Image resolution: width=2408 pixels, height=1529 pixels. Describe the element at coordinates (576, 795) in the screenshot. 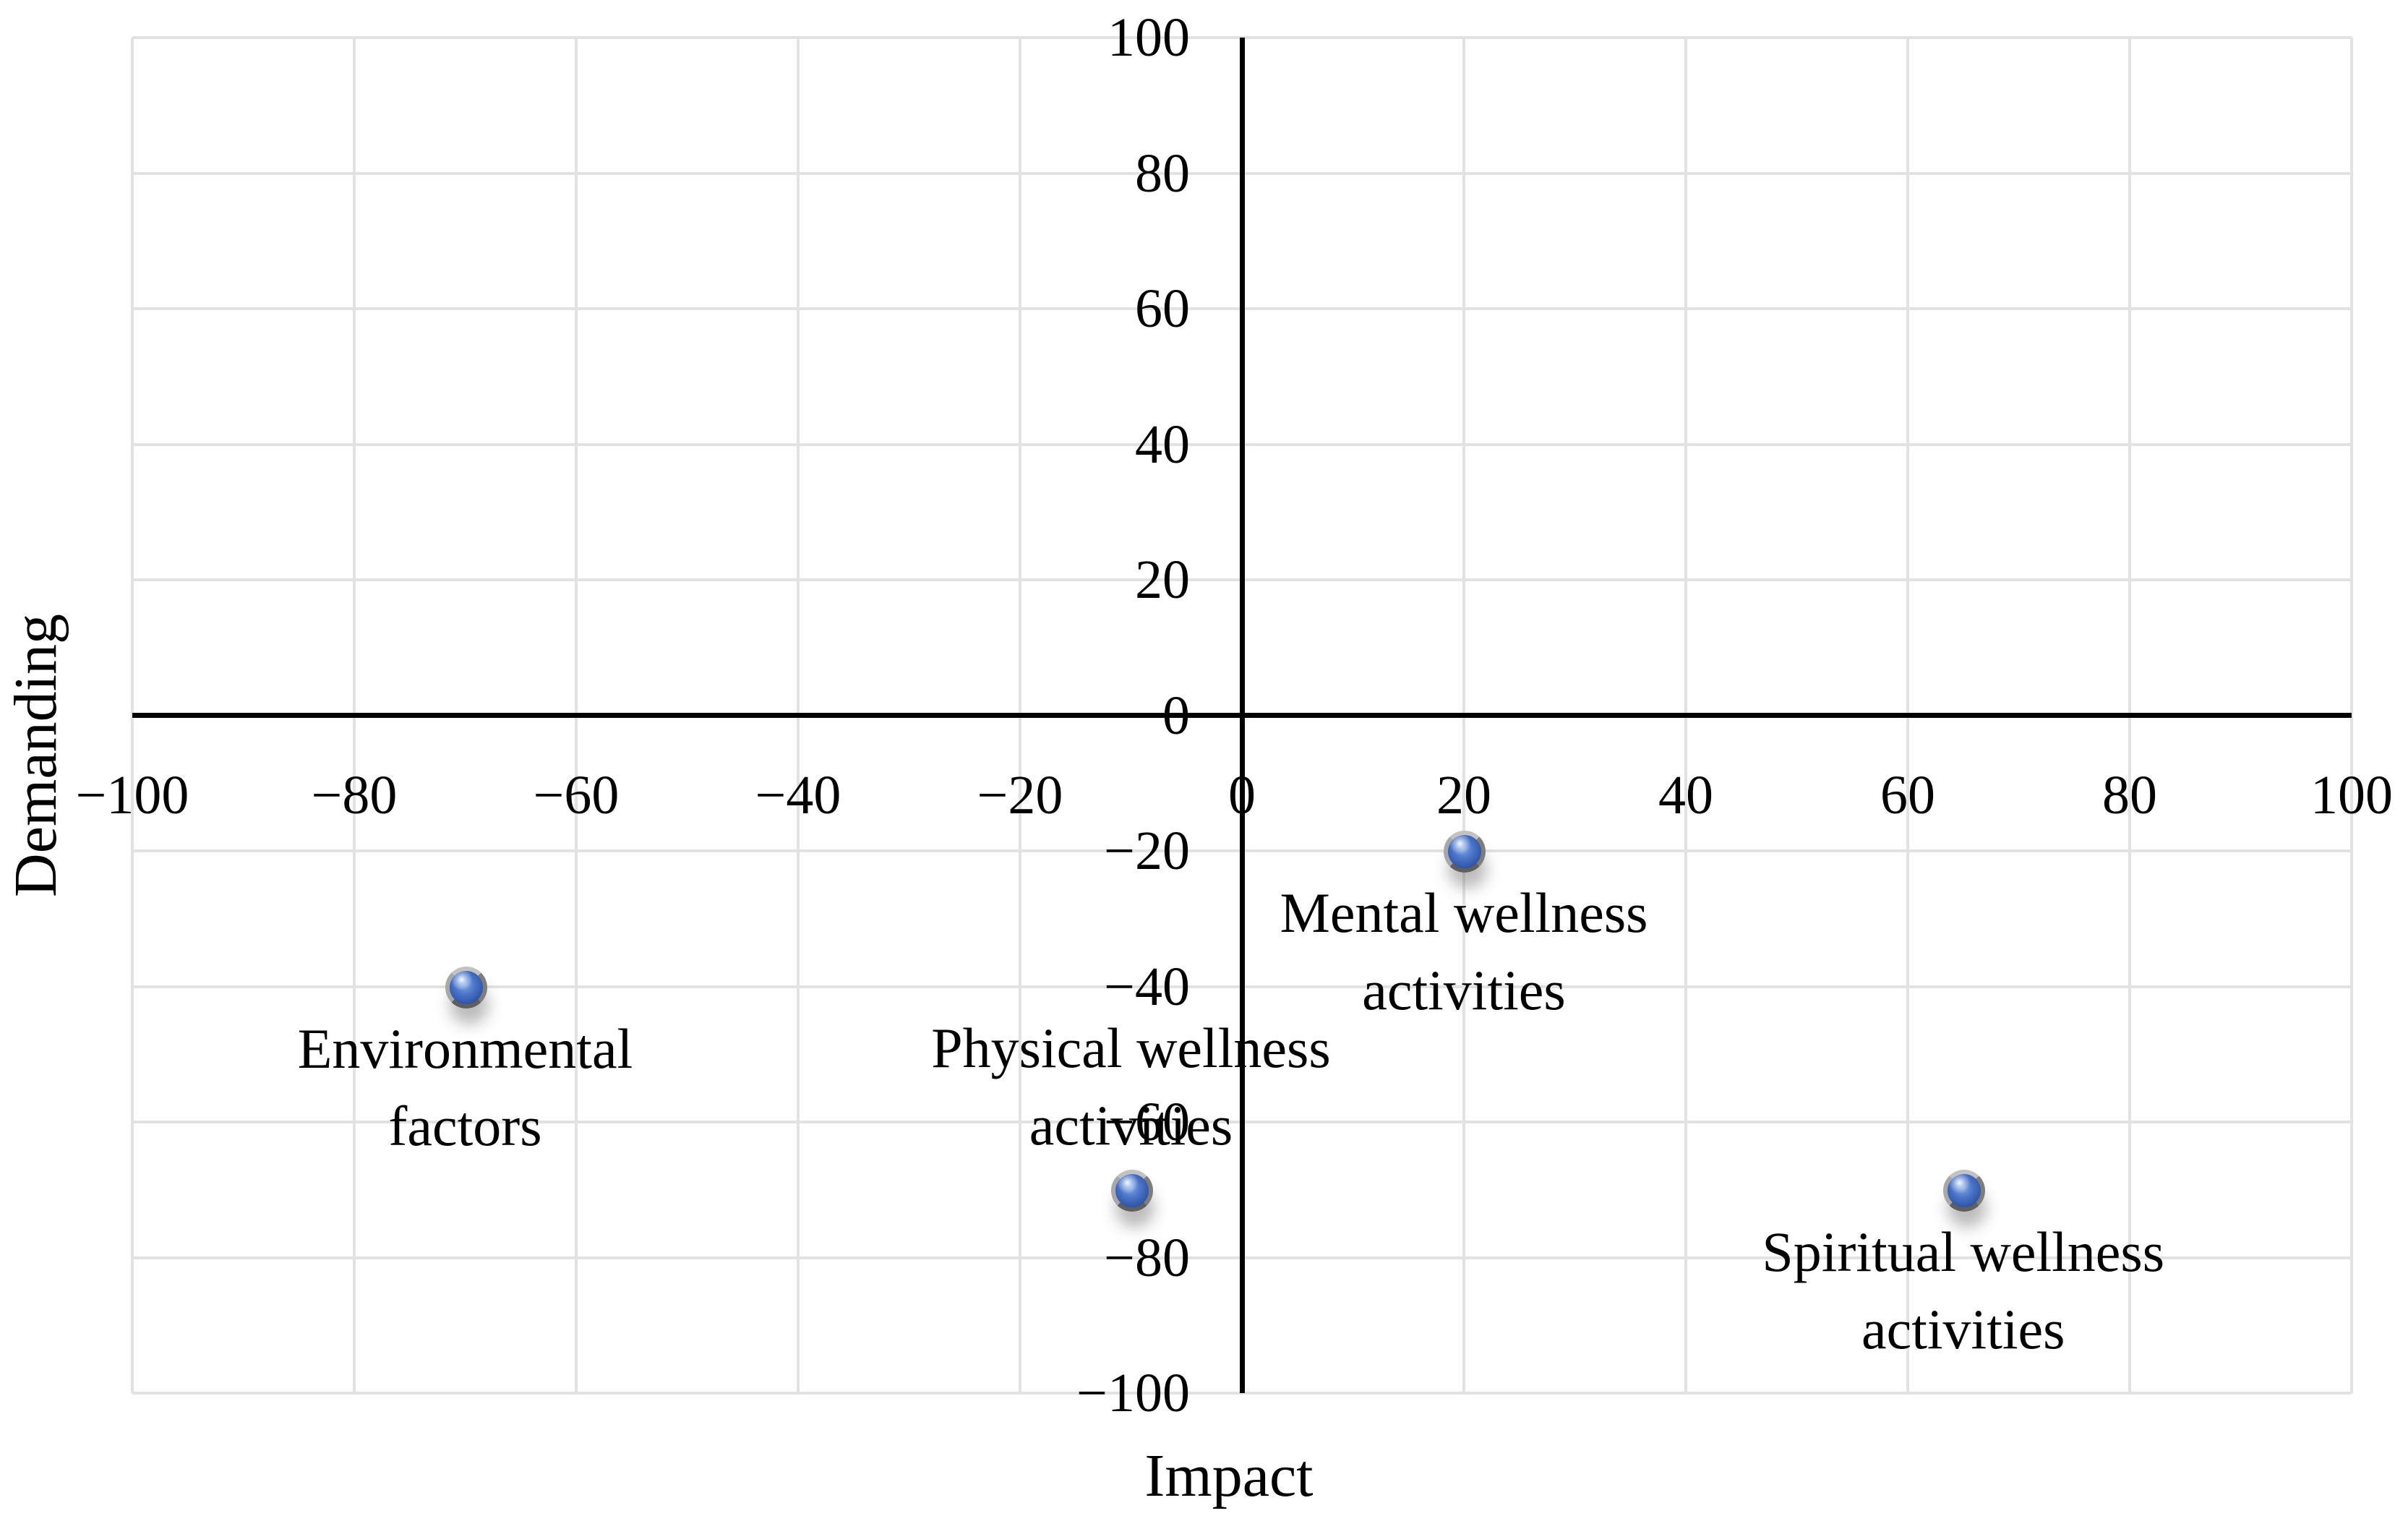

I see `x-tick-label: −60` at that location.